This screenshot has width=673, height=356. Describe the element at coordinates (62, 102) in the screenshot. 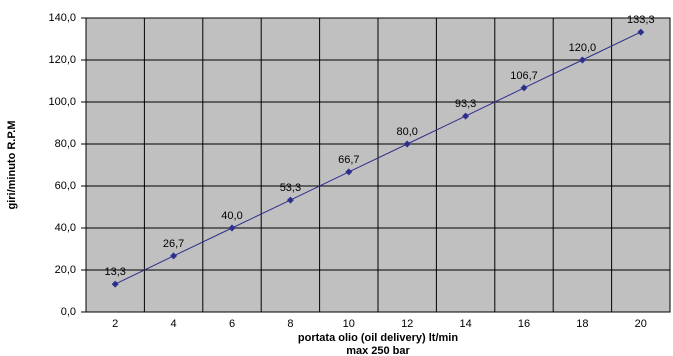

I see `y-tick-label: 100,0` at that location.